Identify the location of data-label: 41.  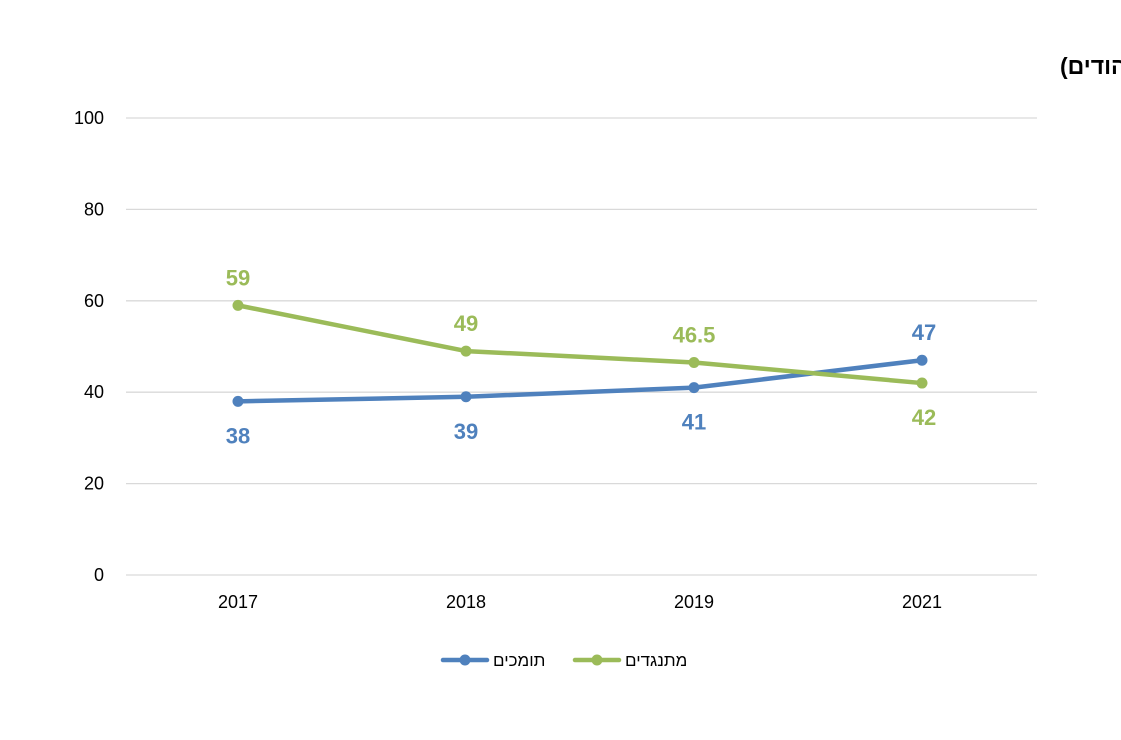
(694, 422).